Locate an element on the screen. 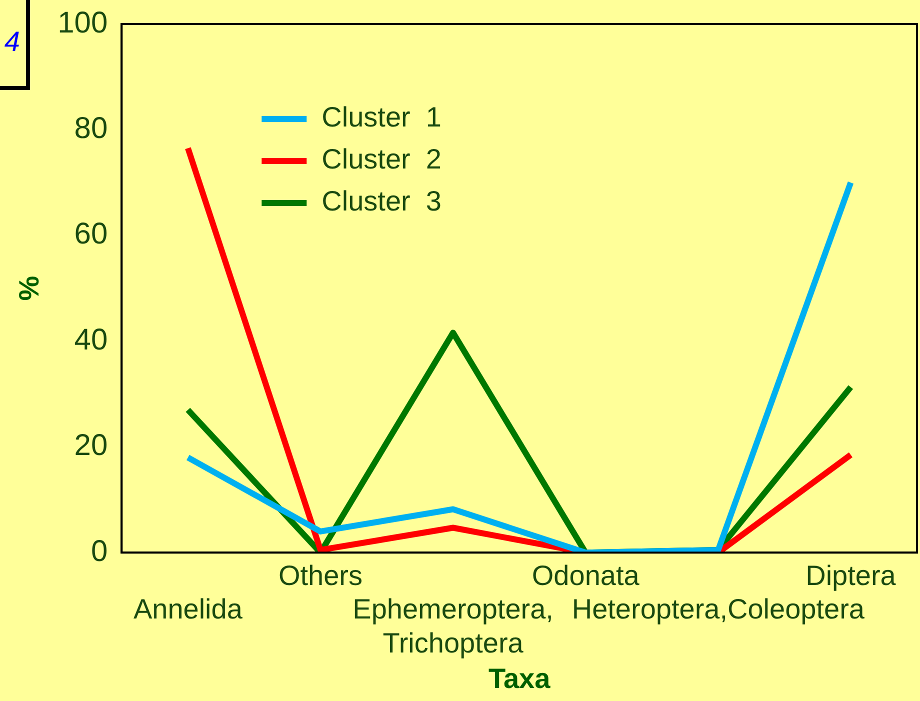 The height and width of the screenshot is (701, 920). legend-label: Cluster 3 is located at coordinates (382, 201).